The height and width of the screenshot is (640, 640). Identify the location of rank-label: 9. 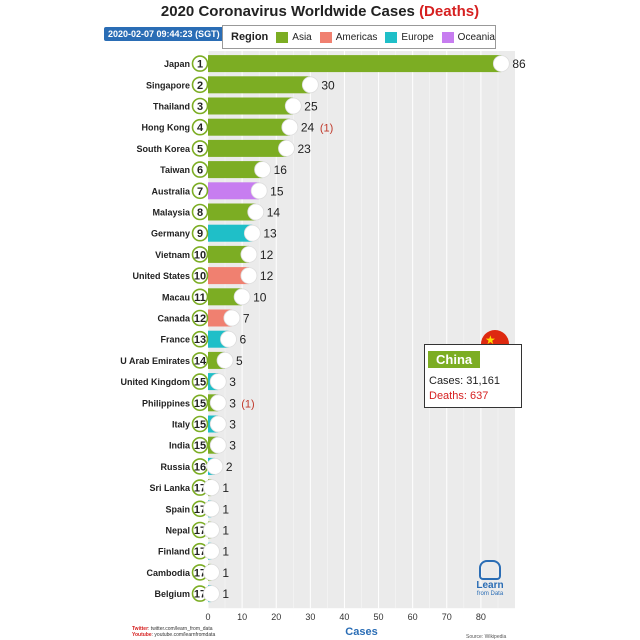
(200, 234).